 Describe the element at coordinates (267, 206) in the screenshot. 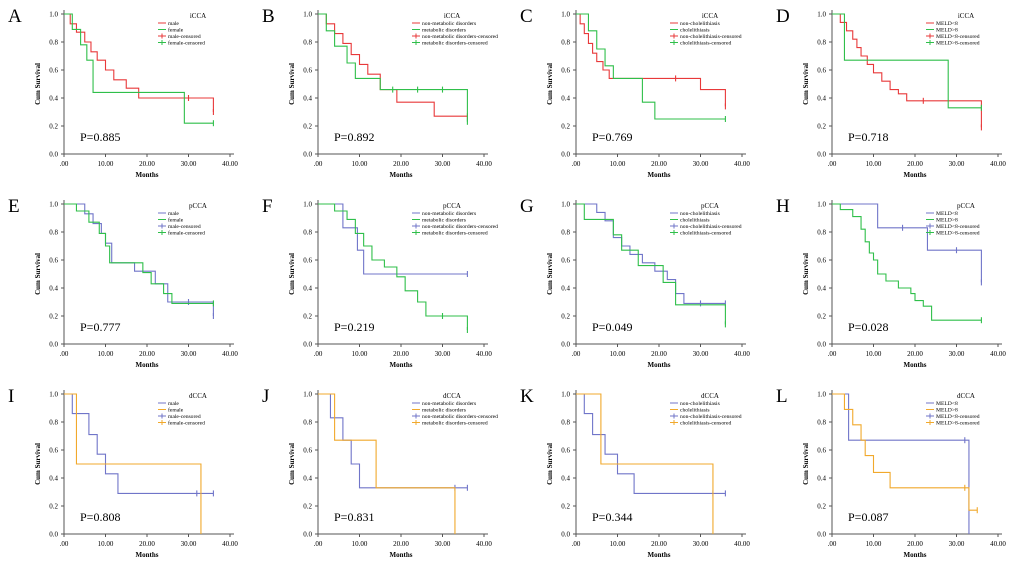

I see `panel-letter: F` at that location.